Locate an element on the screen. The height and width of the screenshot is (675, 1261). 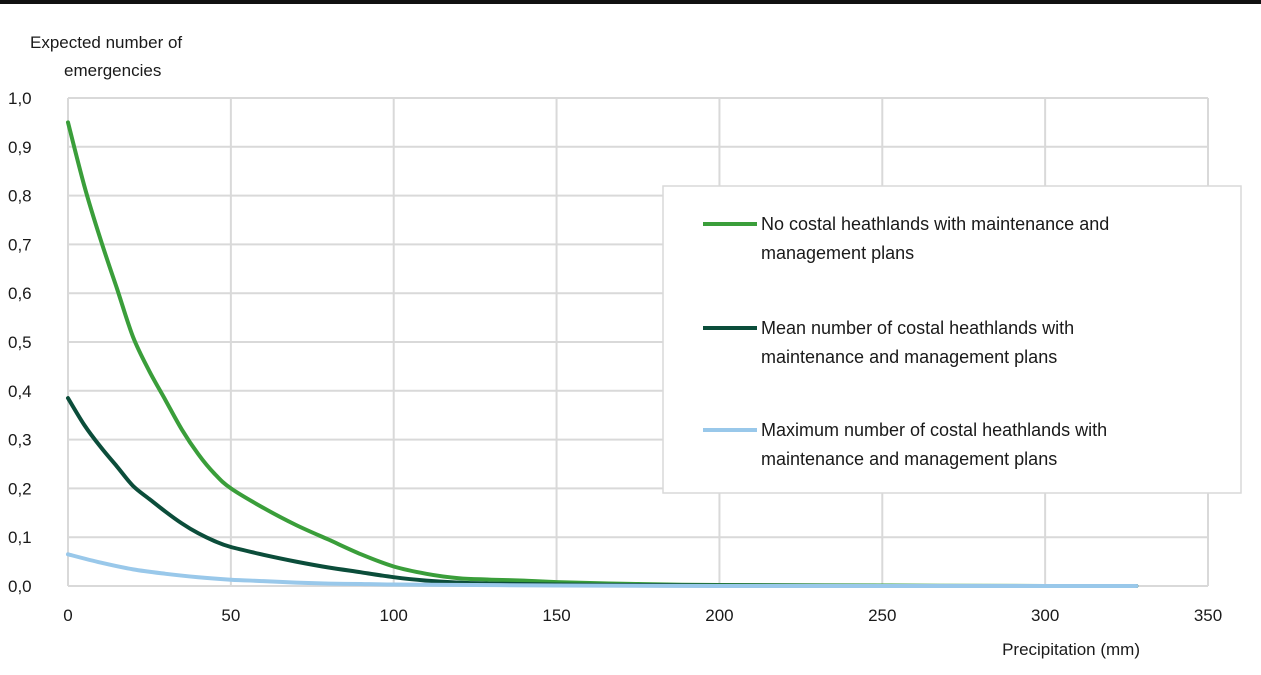
legend-label: Mean number of costal heathlands with is located at coordinates (917, 328).